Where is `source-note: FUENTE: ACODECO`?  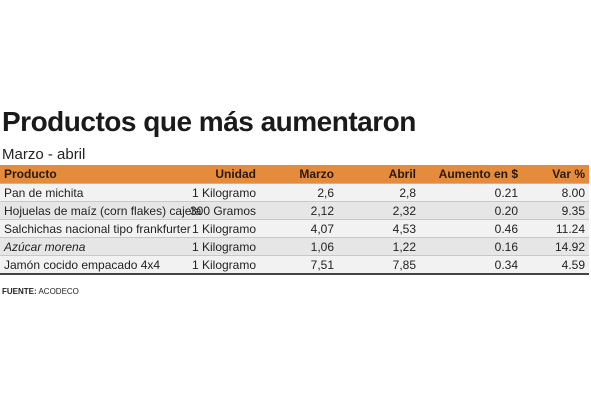
source-note: FUENTE: ACODECO is located at coordinates (40, 291).